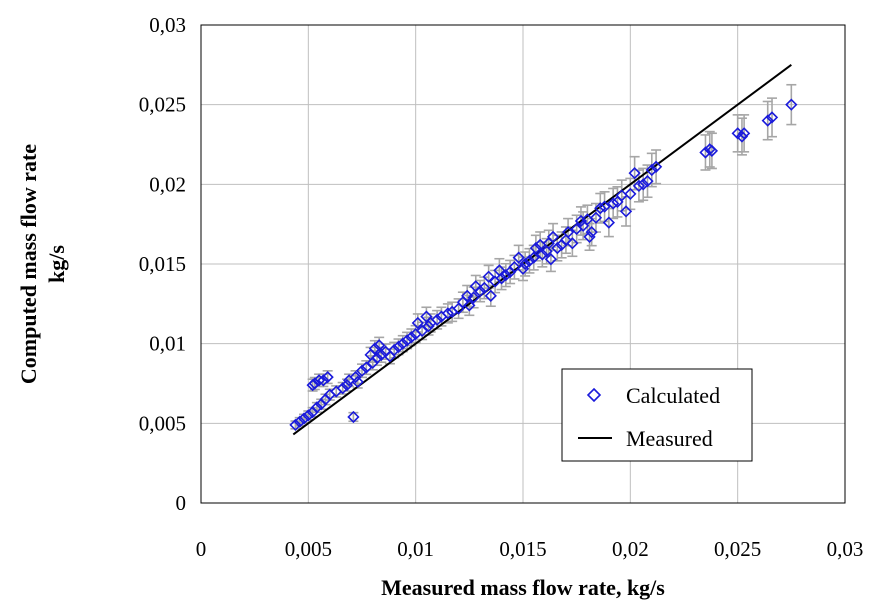 This screenshot has height=606, width=870. Describe the element at coordinates (167, 184) in the screenshot. I see `y-tick-label: 0,02` at that location.